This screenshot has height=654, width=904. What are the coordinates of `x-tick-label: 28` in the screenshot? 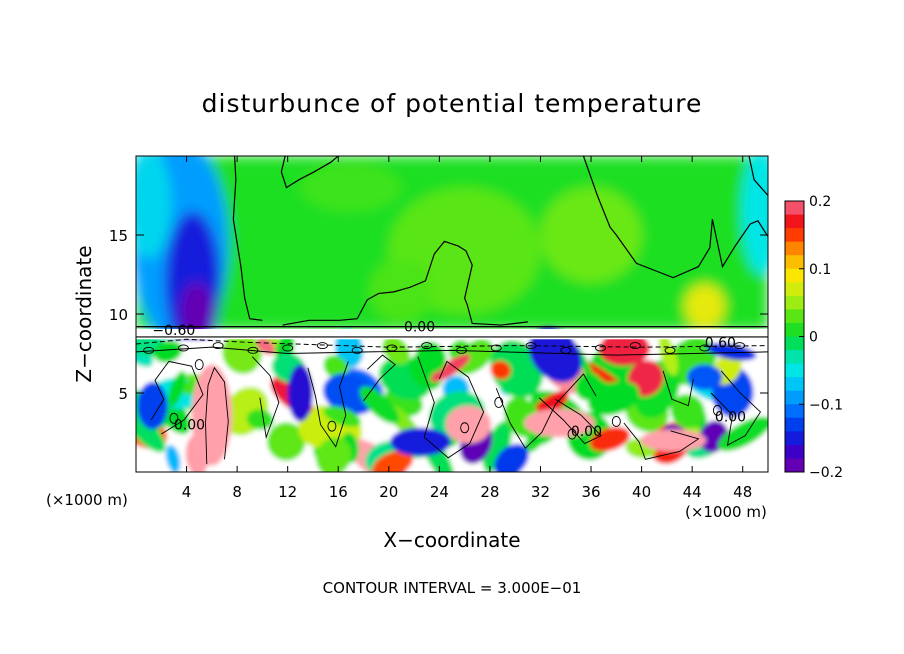 It's located at (489, 492).